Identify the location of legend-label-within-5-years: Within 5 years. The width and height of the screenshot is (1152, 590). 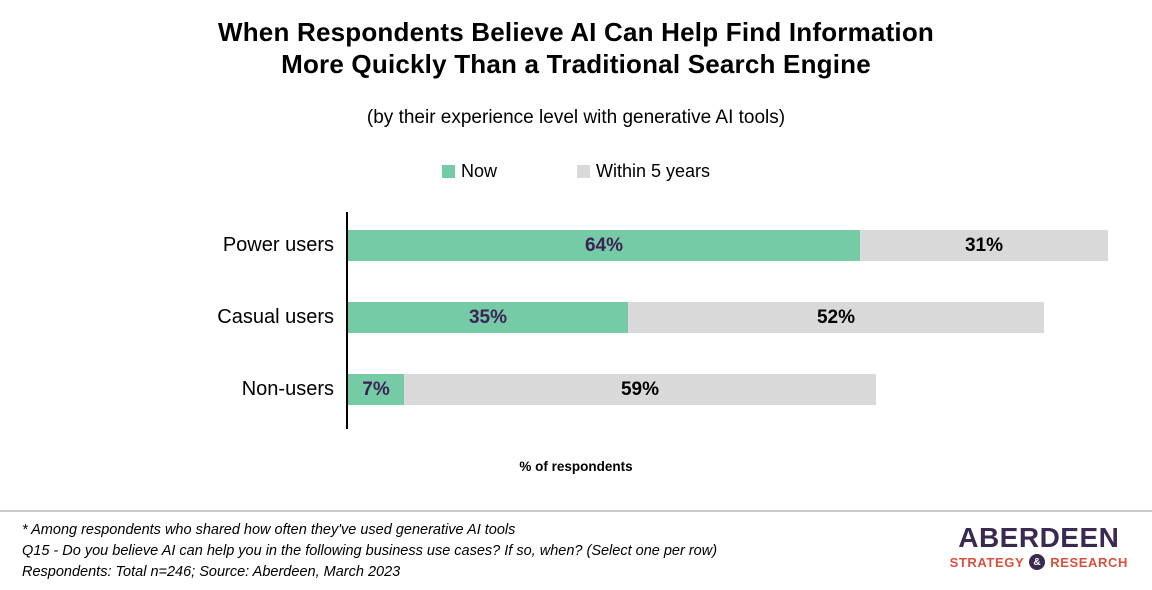
(653, 171).